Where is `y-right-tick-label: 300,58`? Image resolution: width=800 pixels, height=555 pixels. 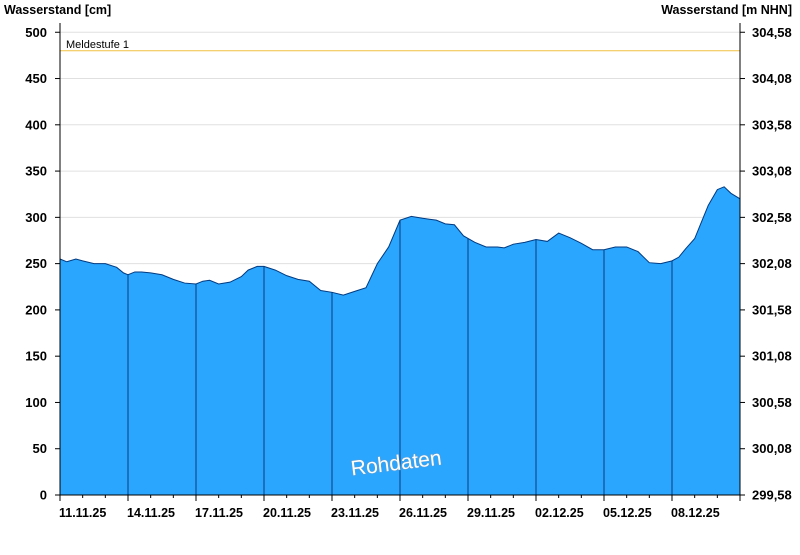
y-right-tick-label: 300,58 is located at coordinates (772, 402).